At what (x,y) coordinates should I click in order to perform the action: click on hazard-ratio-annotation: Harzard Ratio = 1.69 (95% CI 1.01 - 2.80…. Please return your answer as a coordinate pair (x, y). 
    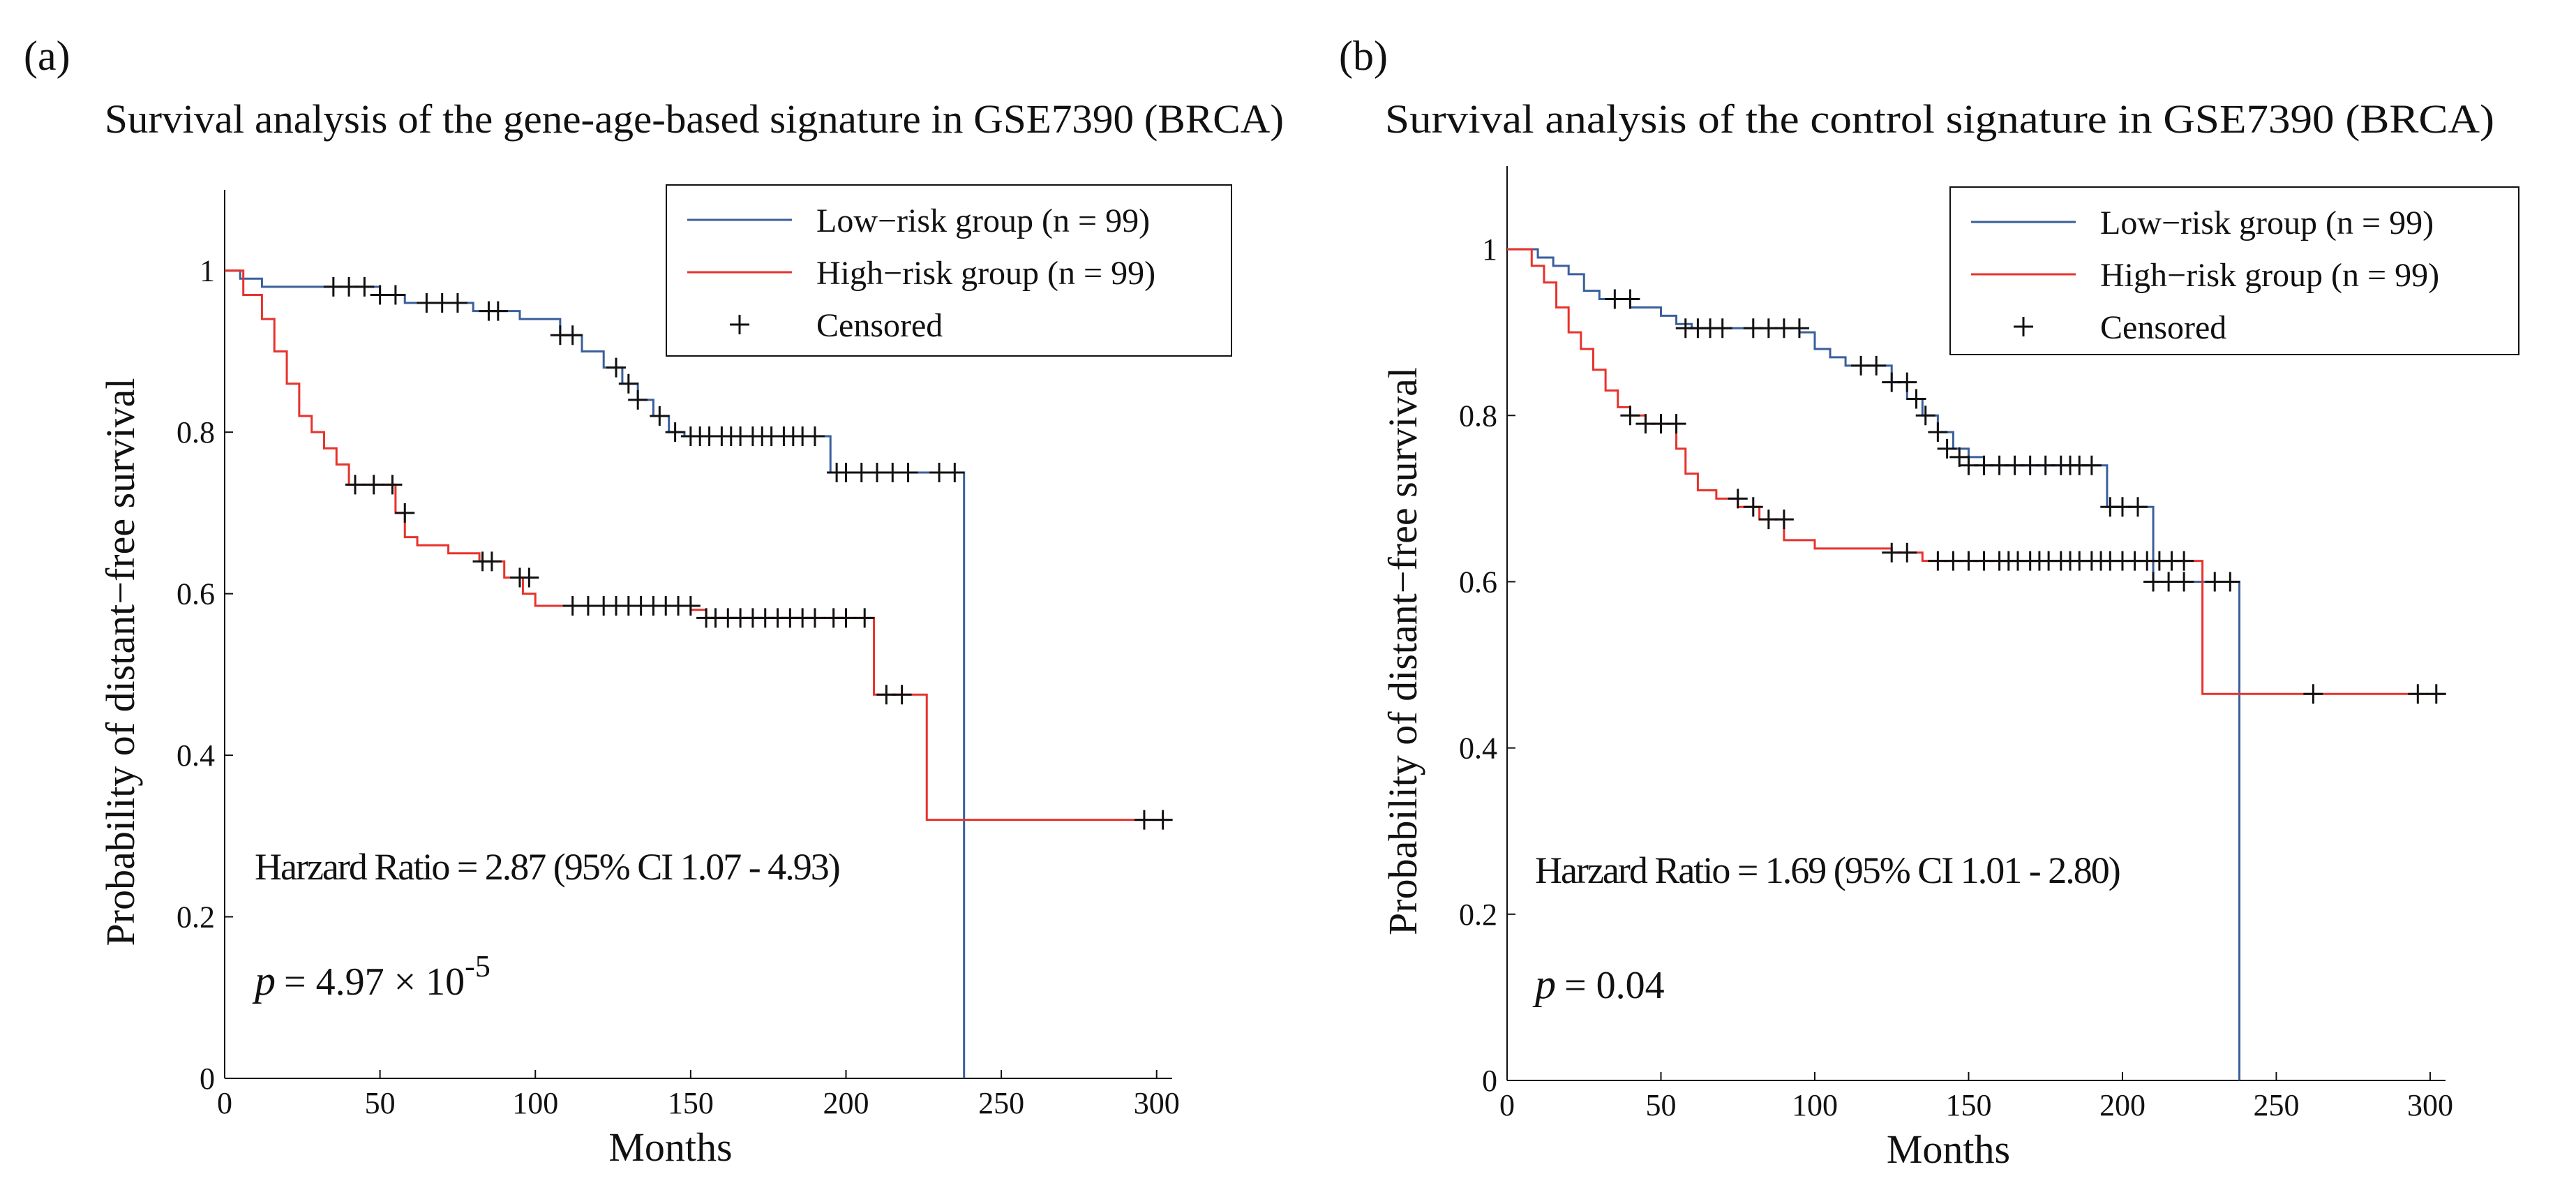
    Looking at the image, I should click on (1827, 870).